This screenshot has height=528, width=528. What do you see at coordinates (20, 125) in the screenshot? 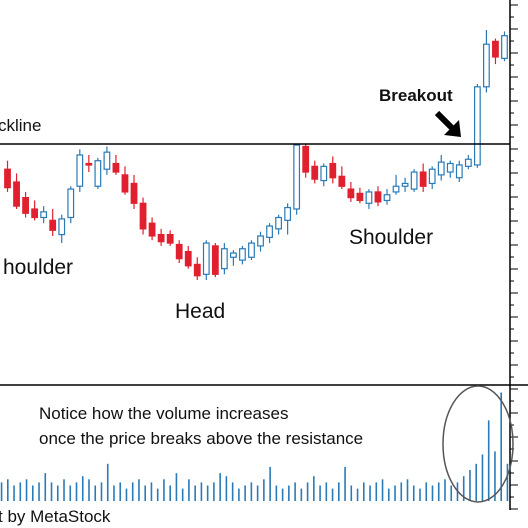
I see `neckline-label: ckline` at bounding box center [20, 125].